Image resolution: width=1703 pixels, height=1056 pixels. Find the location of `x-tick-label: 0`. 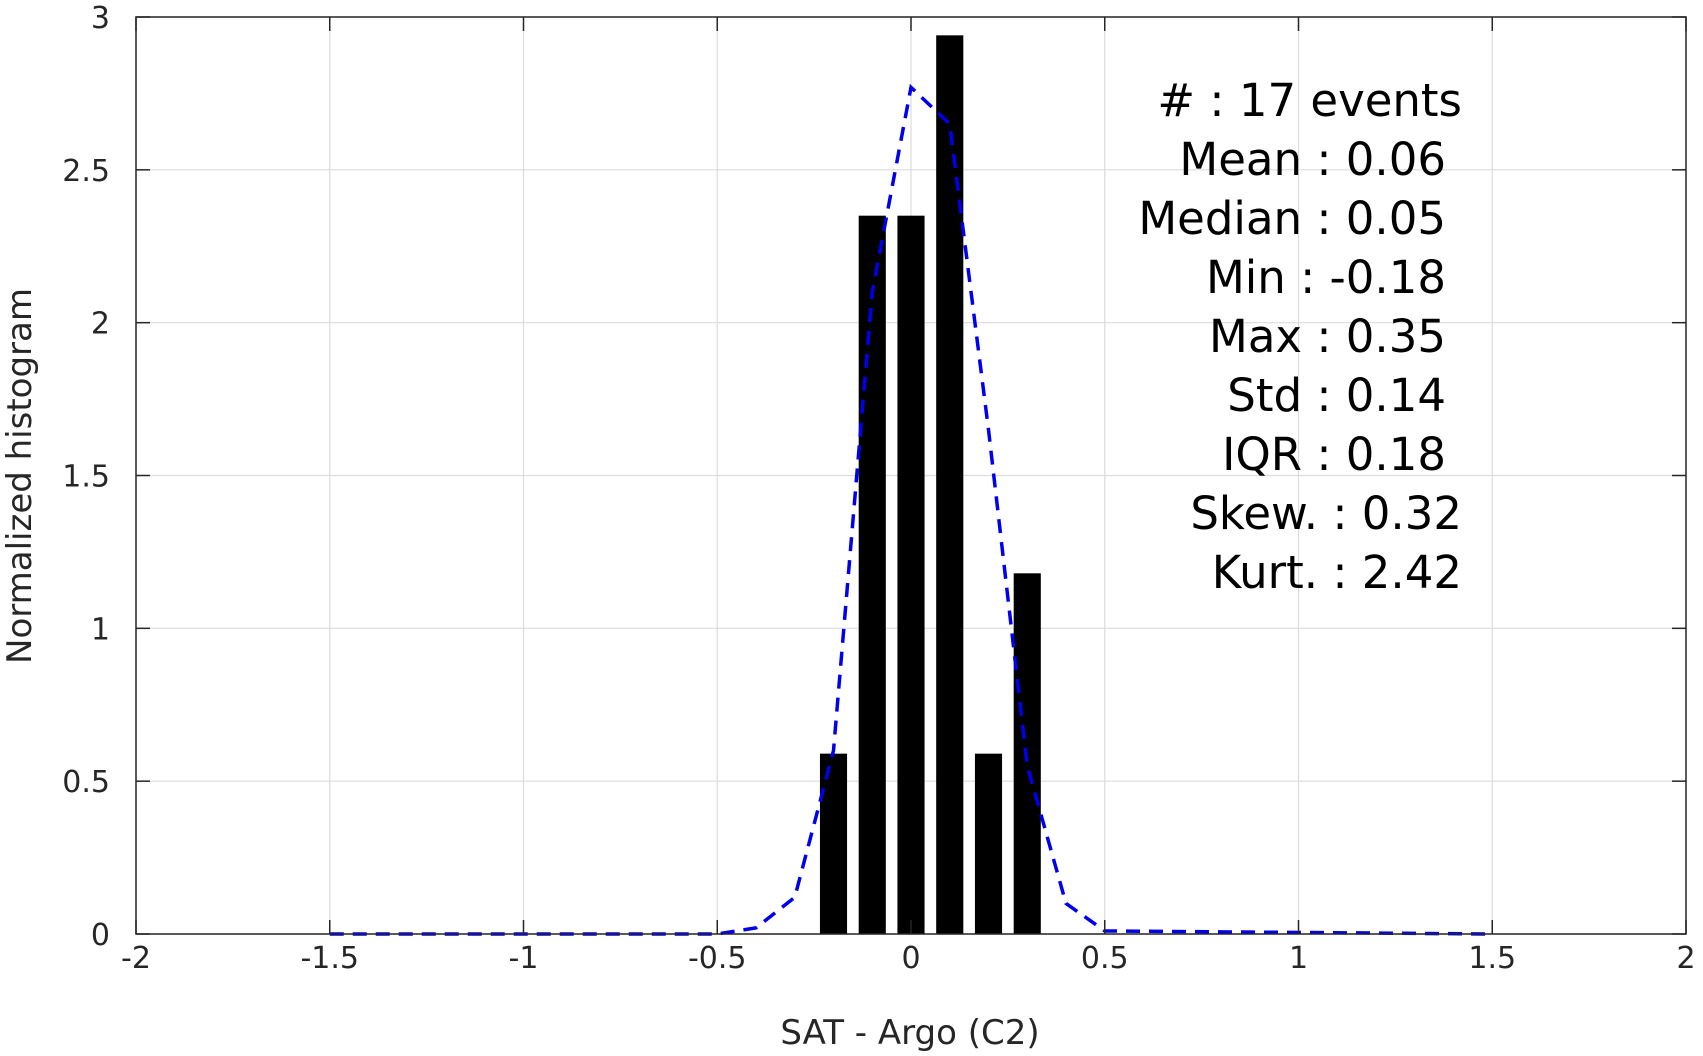

x-tick-label: 0 is located at coordinates (910, 958).